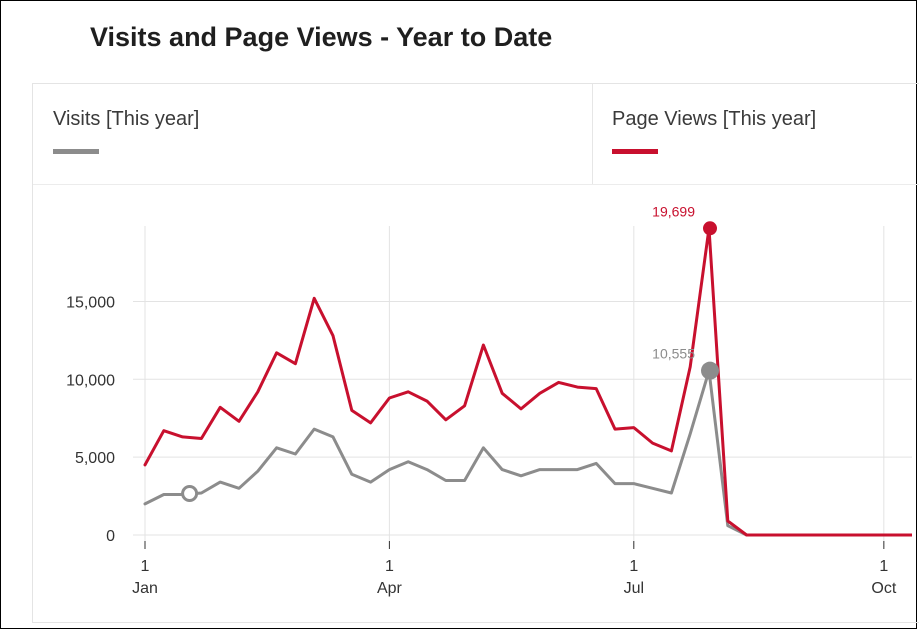 The width and height of the screenshot is (919, 631). What do you see at coordinates (90, 380) in the screenshot?
I see `y-tick-label: 10,000` at bounding box center [90, 380].